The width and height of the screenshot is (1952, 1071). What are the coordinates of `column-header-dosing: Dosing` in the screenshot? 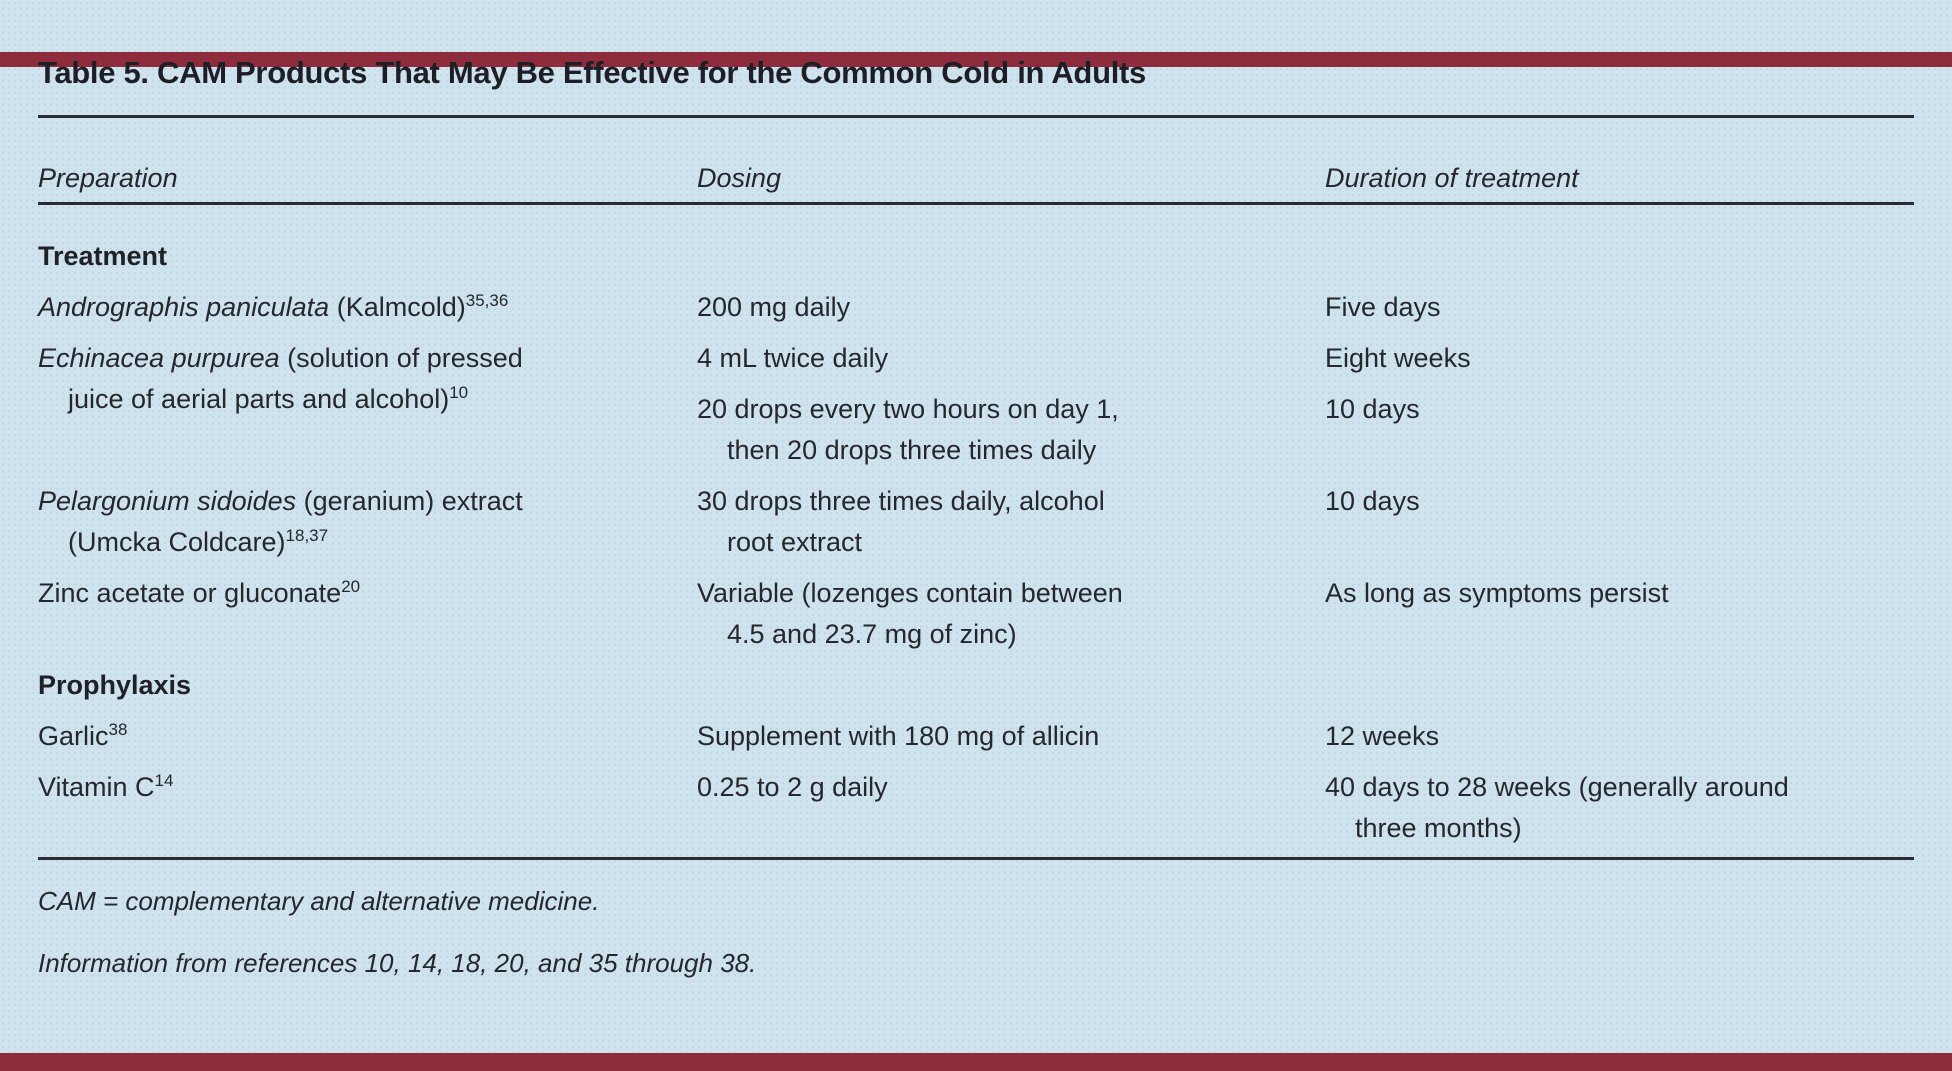 It's located at (739, 178).